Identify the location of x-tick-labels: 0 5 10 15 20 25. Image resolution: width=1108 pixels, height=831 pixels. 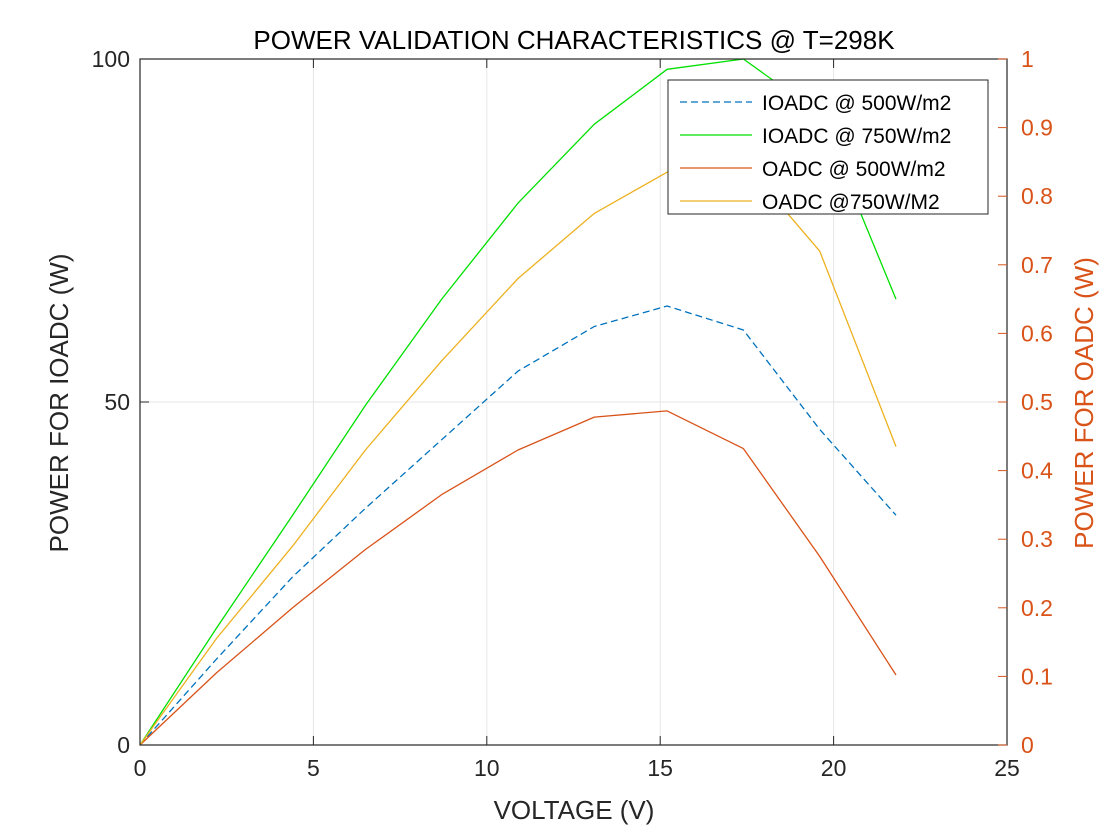
(577, 768).